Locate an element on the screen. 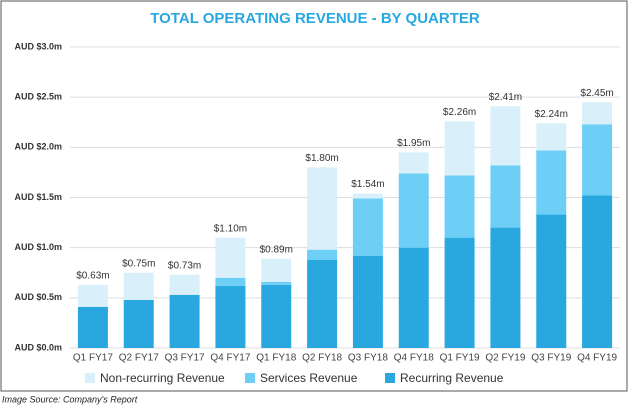 Image resolution: width=630 pixels, height=413 pixels. y-tick-label: AUD $0.5m is located at coordinates (38, 297).